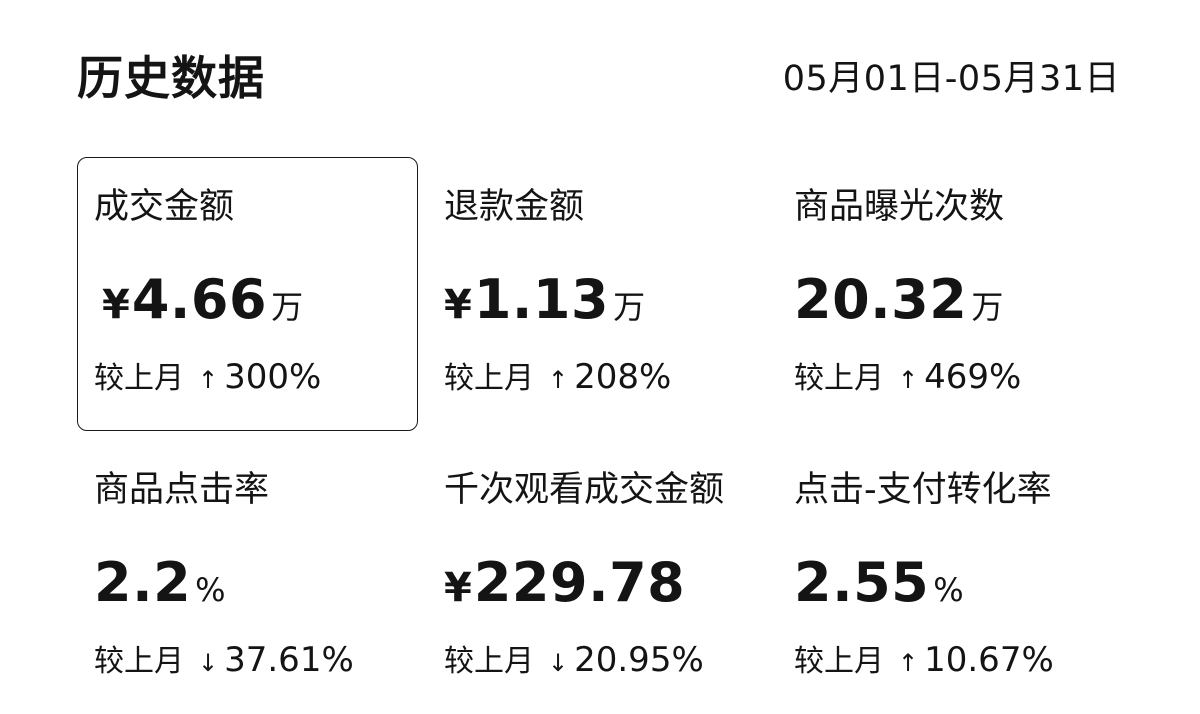 This screenshot has width=1200, height=714. What do you see at coordinates (973, 377) in the screenshot?
I see `change-value: 469%` at bounding box center [973, 377].